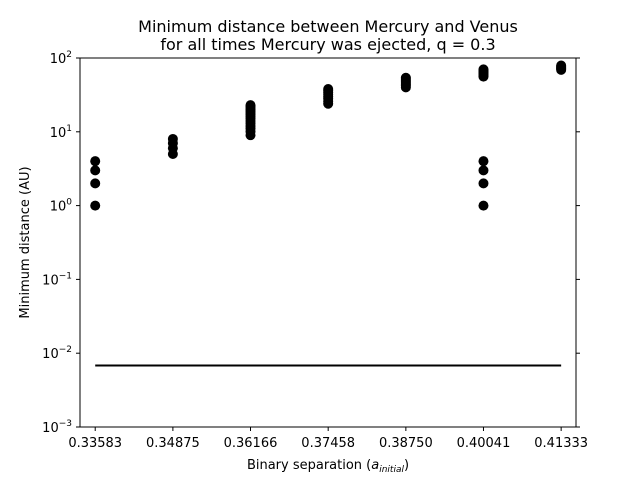 The image size is (640, 480). I want to click on y-tick-label: 10⁰, so click(61, 206).